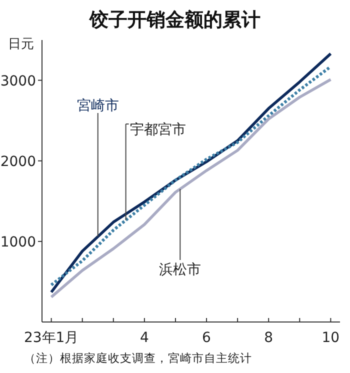  I want to click on text: （注）根据家庭收支调查，宮崎市自主统计, so click(138, 358).